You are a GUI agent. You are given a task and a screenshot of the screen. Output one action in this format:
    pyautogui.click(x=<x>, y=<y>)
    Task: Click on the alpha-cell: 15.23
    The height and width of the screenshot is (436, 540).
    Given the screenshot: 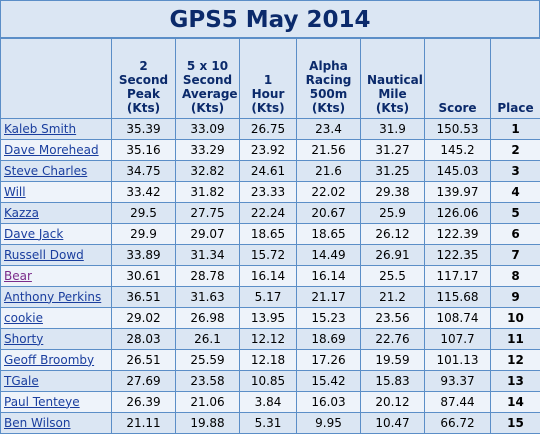 What is the action you would take?
    pyautogui.click(x=328, y=318)
    